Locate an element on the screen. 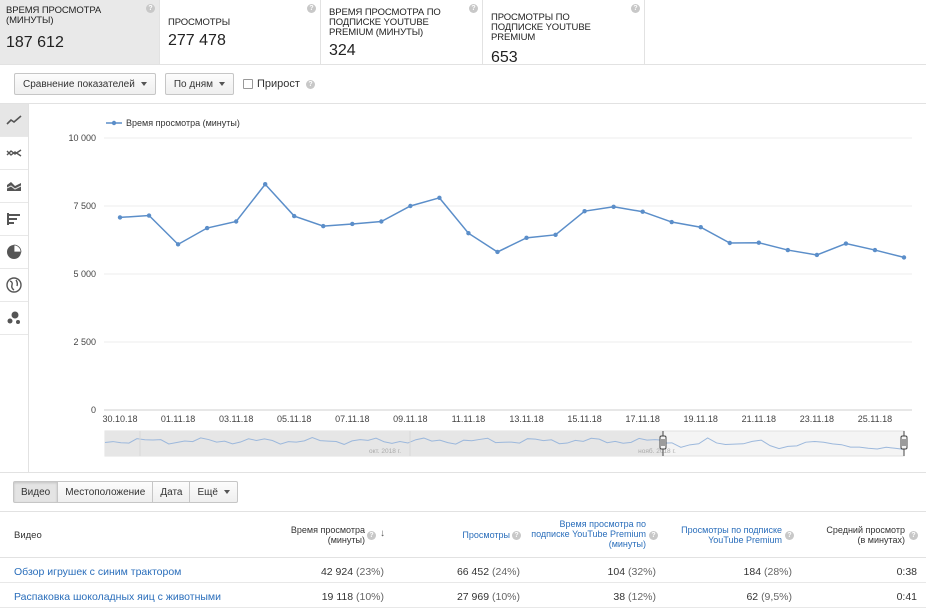 The image size is (926, 610). compare-metrics-dropdown: Сравнение показателей is located at coordinates (85, 84).